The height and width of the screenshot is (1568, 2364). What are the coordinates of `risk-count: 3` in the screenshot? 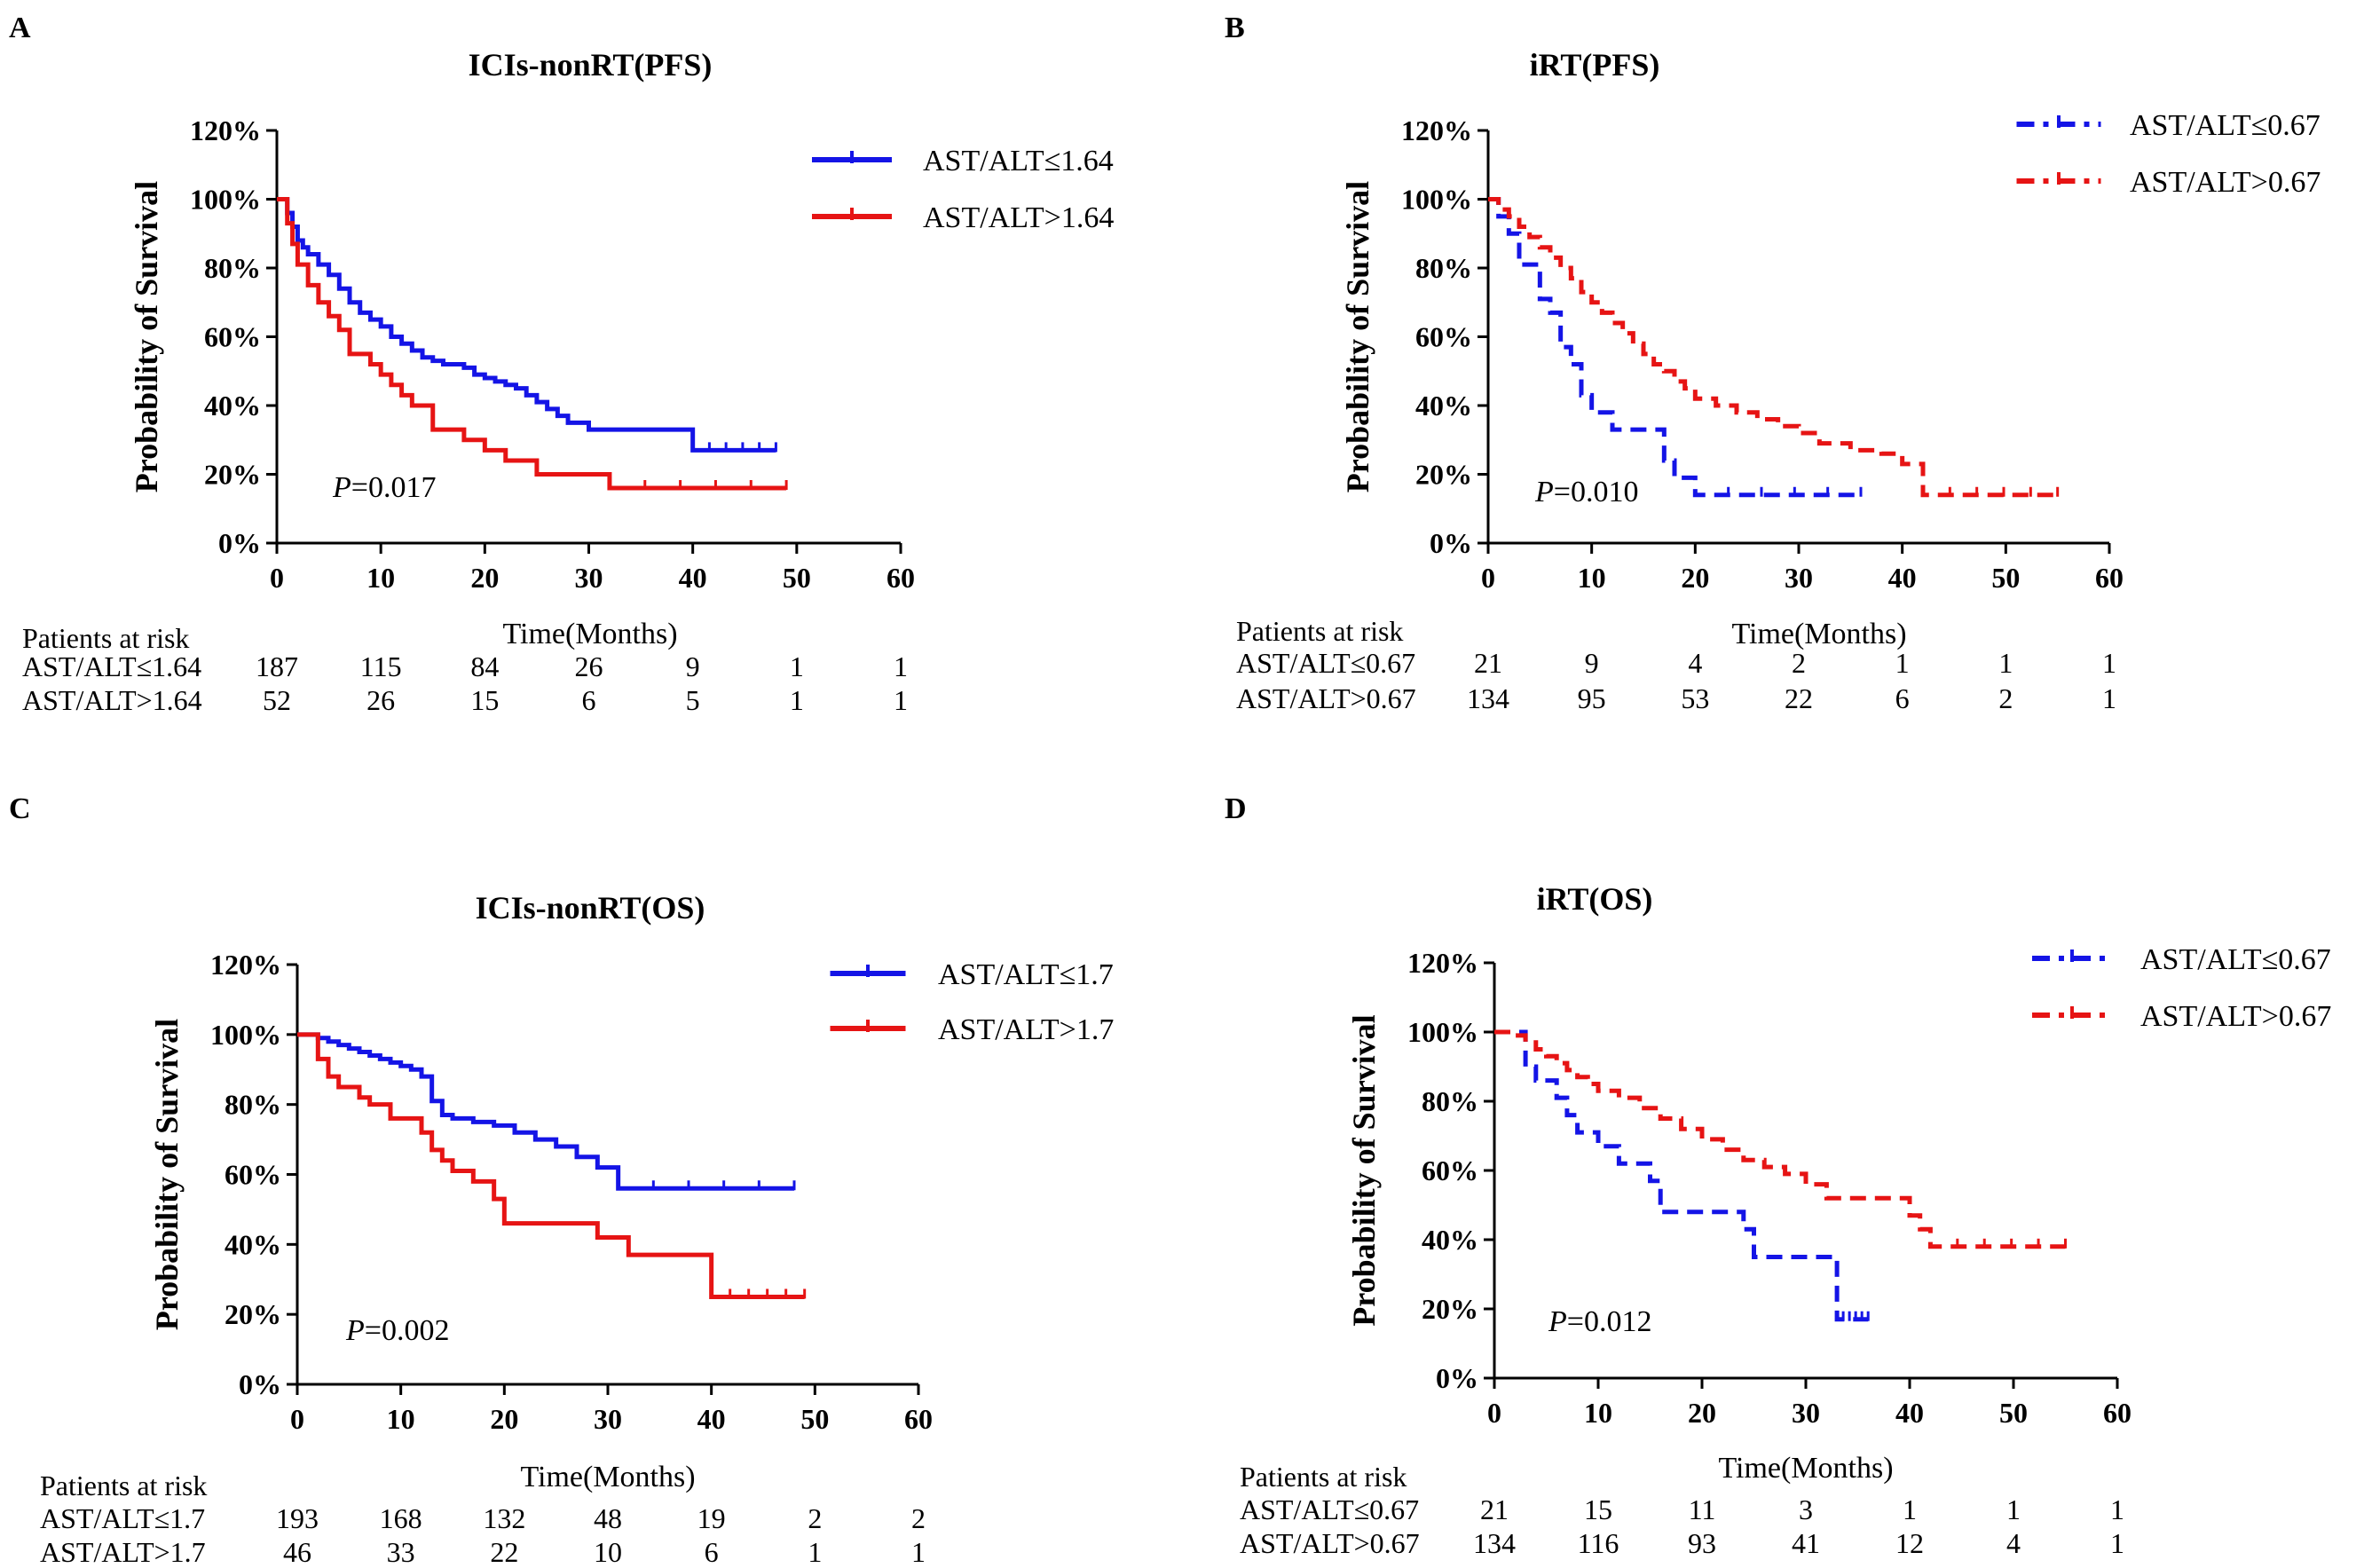 It's located at (1806, 1509).